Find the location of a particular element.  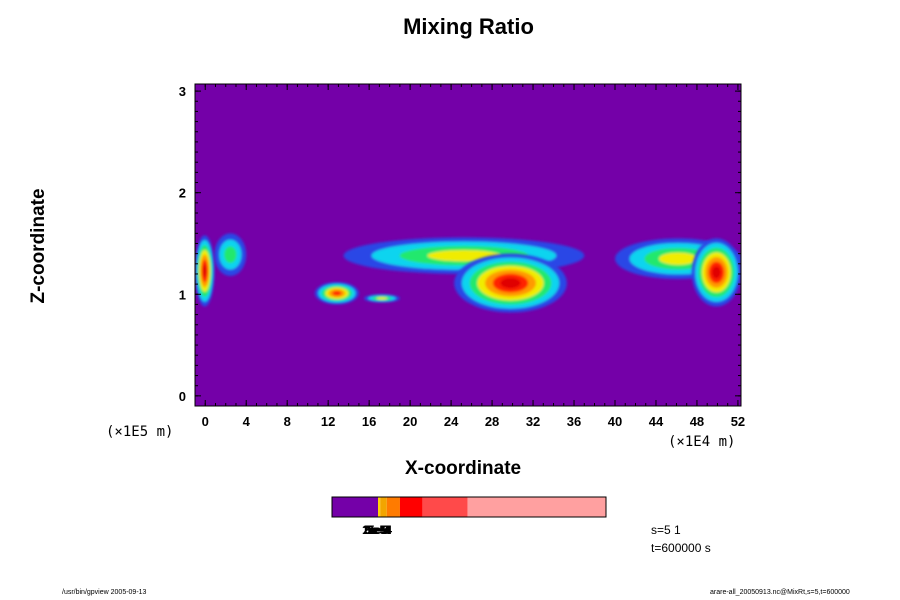

x-tick-label: 4 is located at coordinates (247, 421).